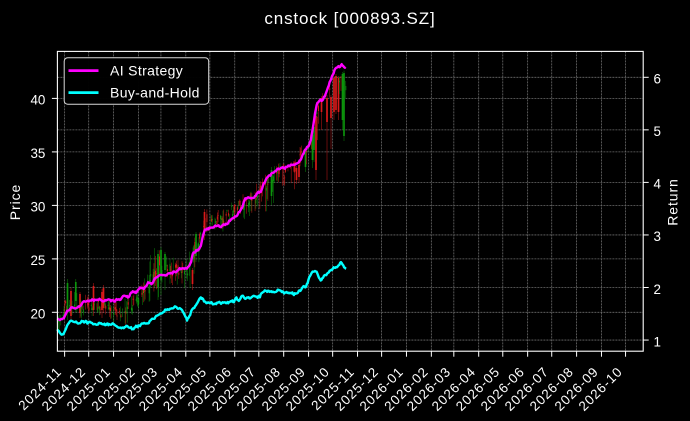 This screenshot has height=421, width=690. What do you see at coordinates (657, 131) in the screenshot?
I see `svg-text: 5` at bounding box center [657, 131].